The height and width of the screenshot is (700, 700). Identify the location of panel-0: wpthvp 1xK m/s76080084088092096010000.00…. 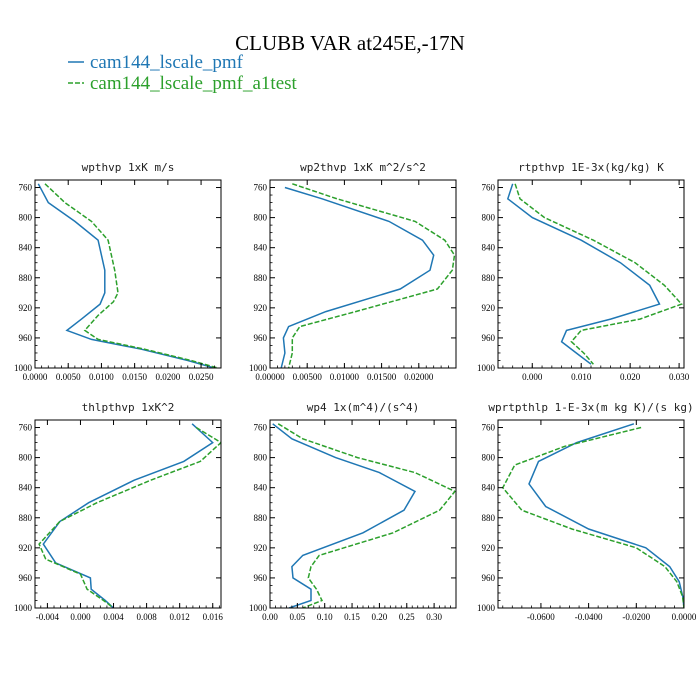
(118, 271).